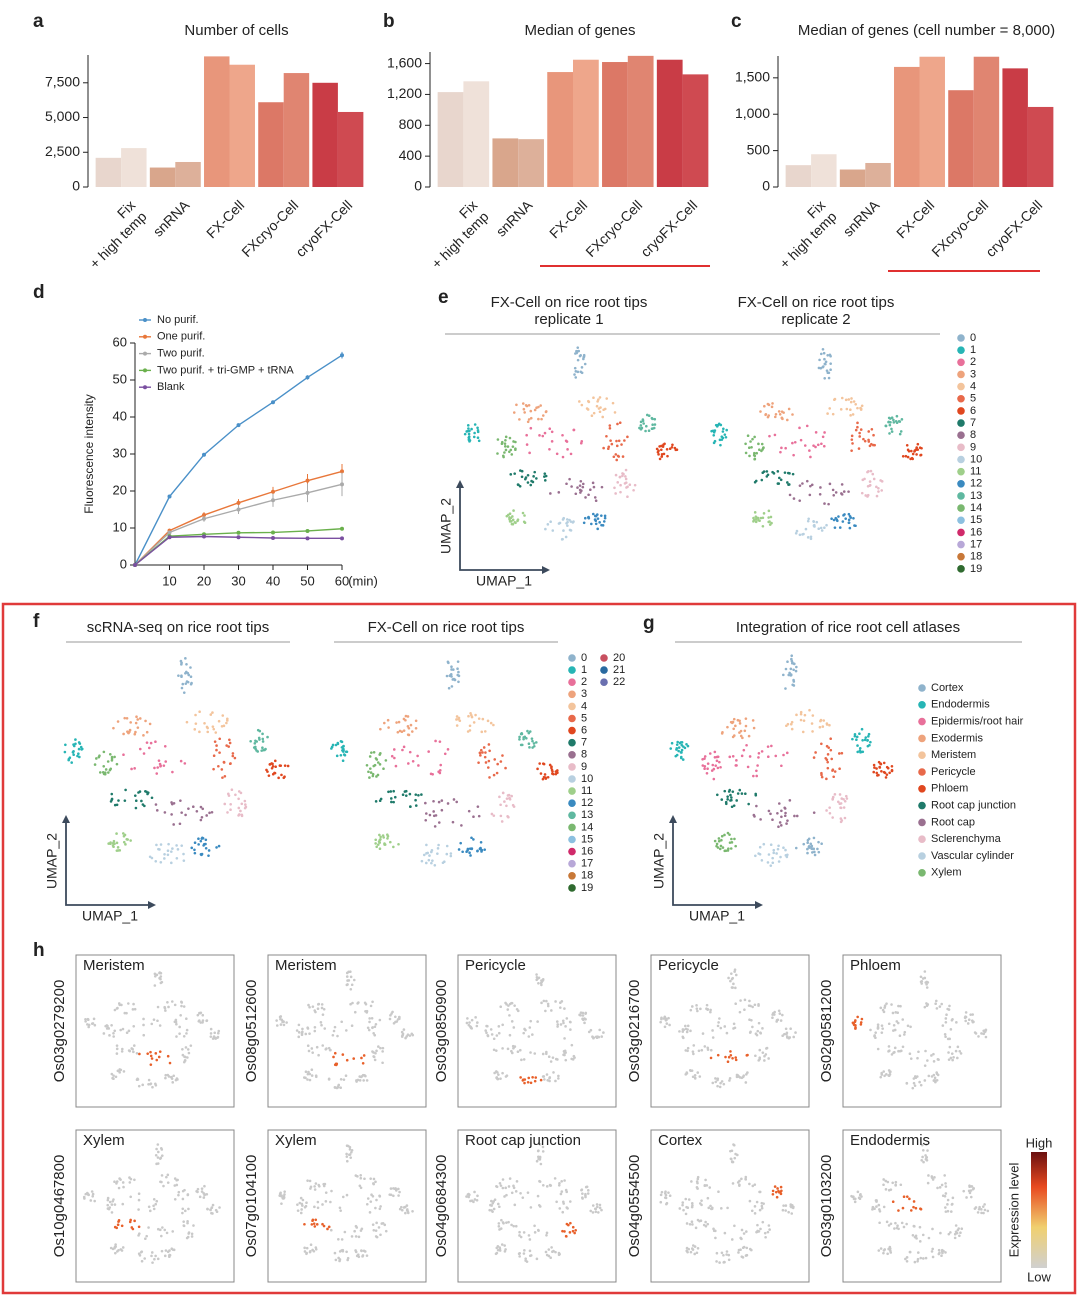 Image resolution: width=1080 pixels, height=1297 pixels. Describe the element at coordinates (922, 822) in the screenshot. I see `legend-dot` at that location.